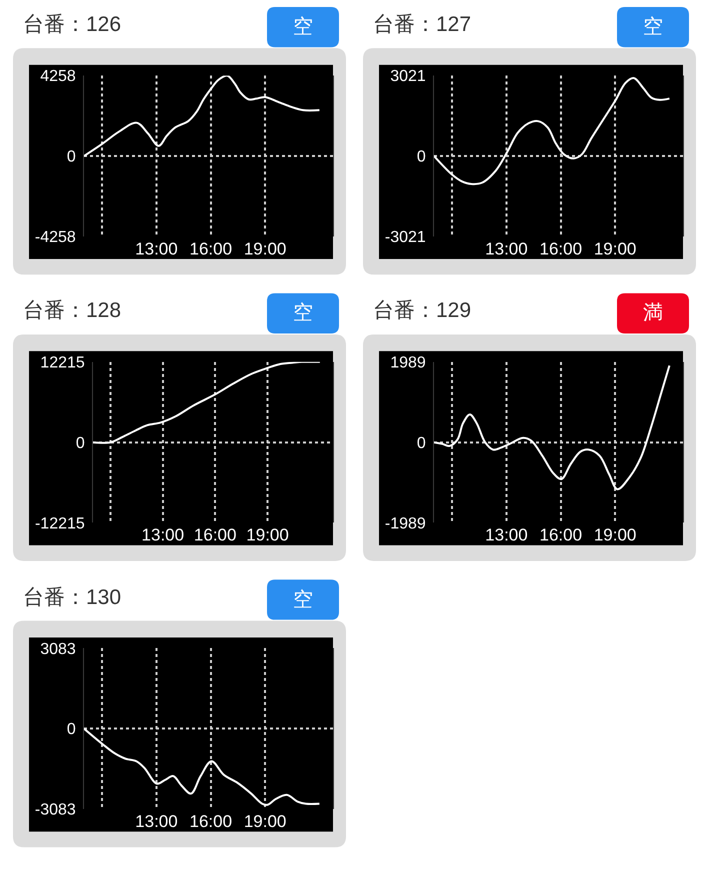 The image size is (715, 871). Describe the element at coordinates (405, 523) in the screenshot. I see `y-tick-label: -1989` at that location.